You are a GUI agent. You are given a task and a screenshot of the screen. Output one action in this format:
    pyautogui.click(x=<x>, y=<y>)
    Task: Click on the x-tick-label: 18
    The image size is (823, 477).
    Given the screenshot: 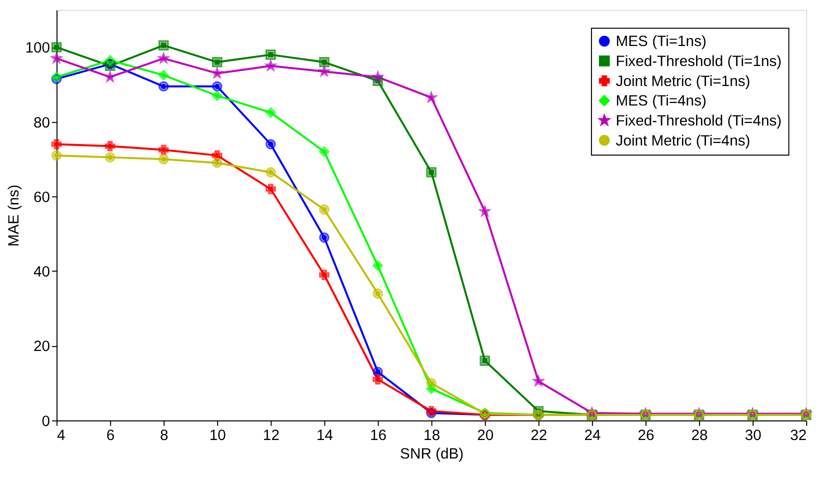 What is the action you would take?
    pyautogui.click(x=432, y=436)
    